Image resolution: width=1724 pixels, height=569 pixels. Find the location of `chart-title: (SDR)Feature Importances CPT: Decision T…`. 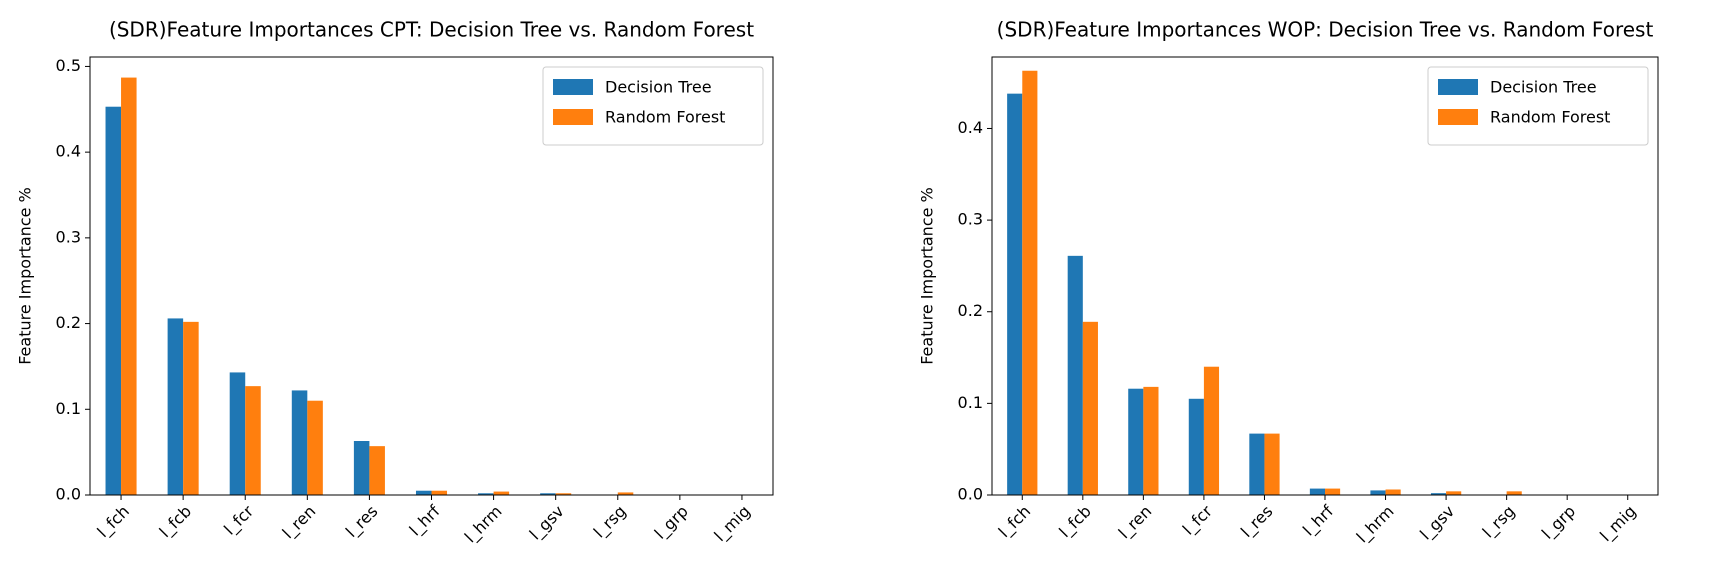

chart-title: (SDR)Feature Importances CPT: Decision T… is located at coordinates (431, 30).